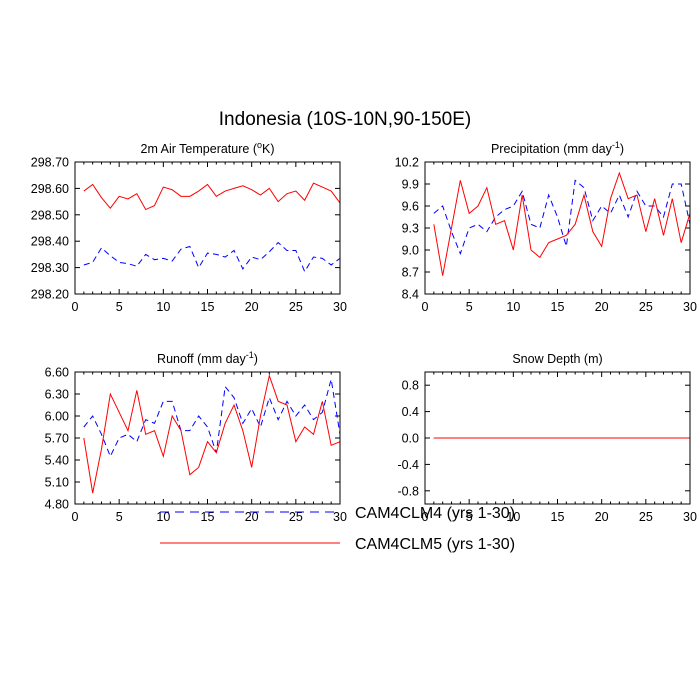  What do you see at coordinates (410, 295) in the screenshot?
I see `y-tick-label: 8.4` at bounding box center [410, 295].